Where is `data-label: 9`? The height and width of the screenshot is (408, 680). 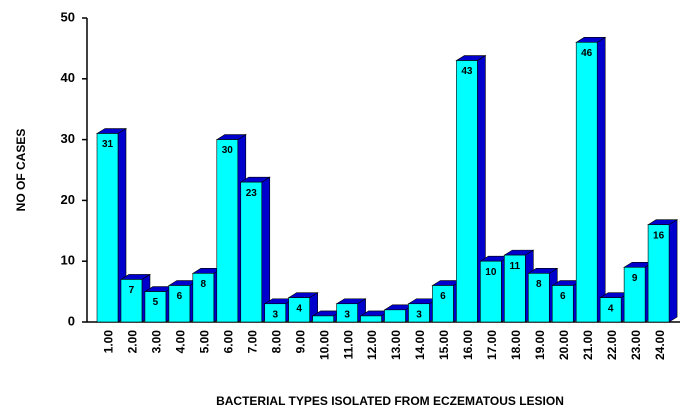
data-label: 9 is located at coordinates (635, 278).